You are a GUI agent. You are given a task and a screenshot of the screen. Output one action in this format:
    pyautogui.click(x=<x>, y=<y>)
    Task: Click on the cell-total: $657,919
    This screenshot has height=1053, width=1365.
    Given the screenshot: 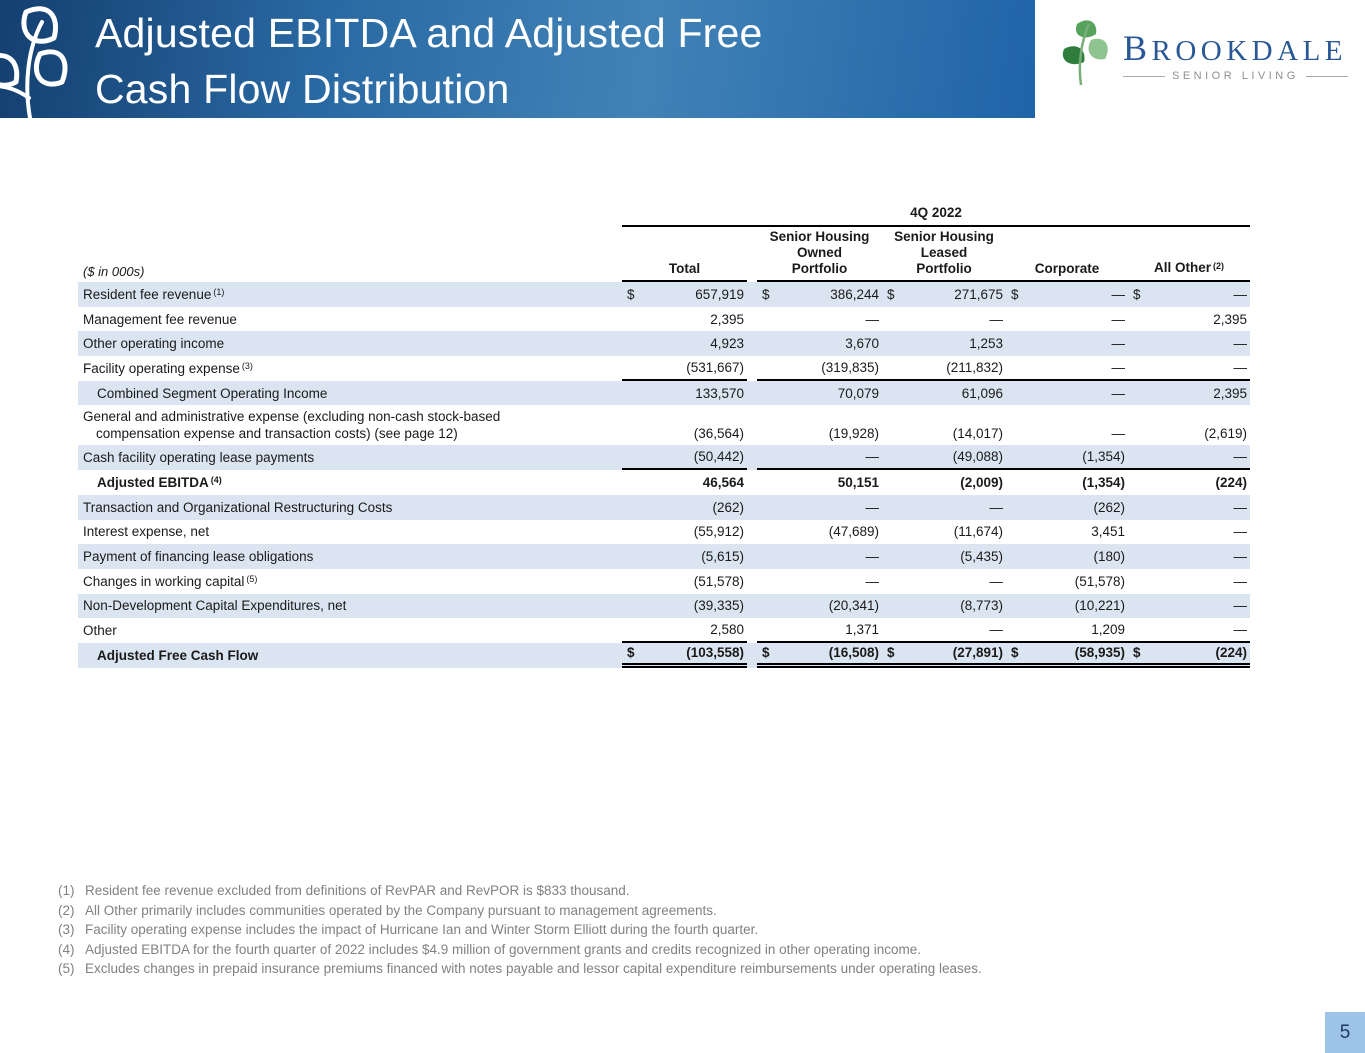 What is the action you would take?
    pyautogui.click(x=684, y=294)
    